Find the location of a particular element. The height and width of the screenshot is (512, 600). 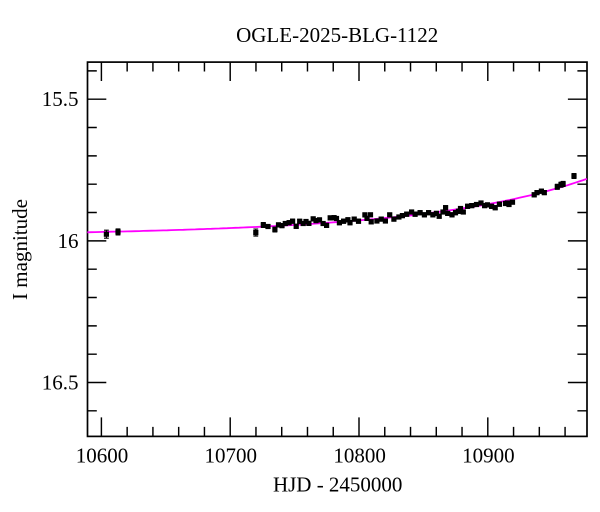

svg-text: 16.5 is located at coordinates (60, 383).